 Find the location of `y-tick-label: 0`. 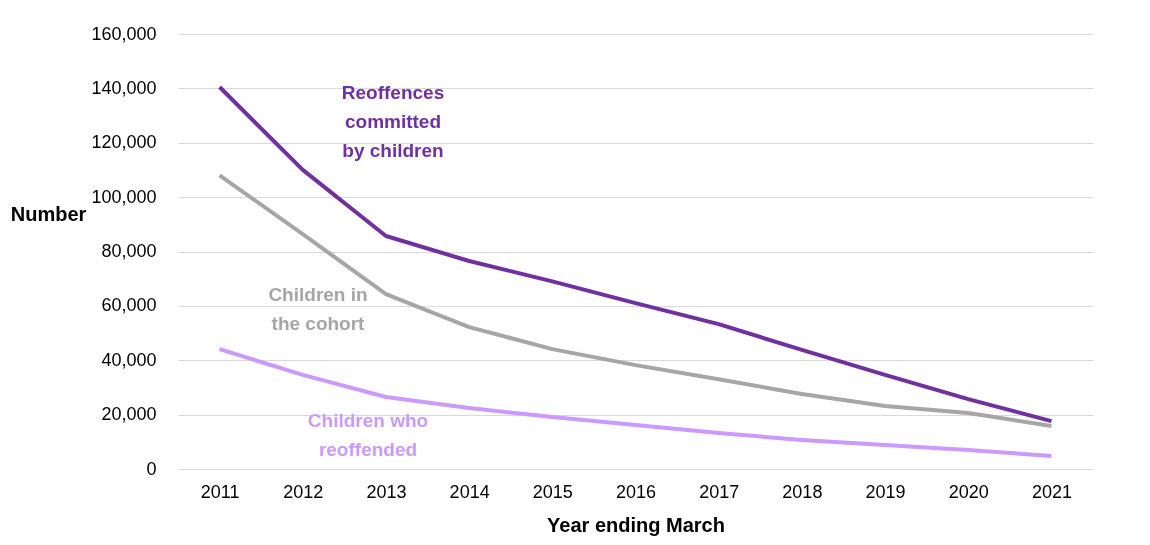

y-tick-label: 0 is located at coordinates (151, 468).